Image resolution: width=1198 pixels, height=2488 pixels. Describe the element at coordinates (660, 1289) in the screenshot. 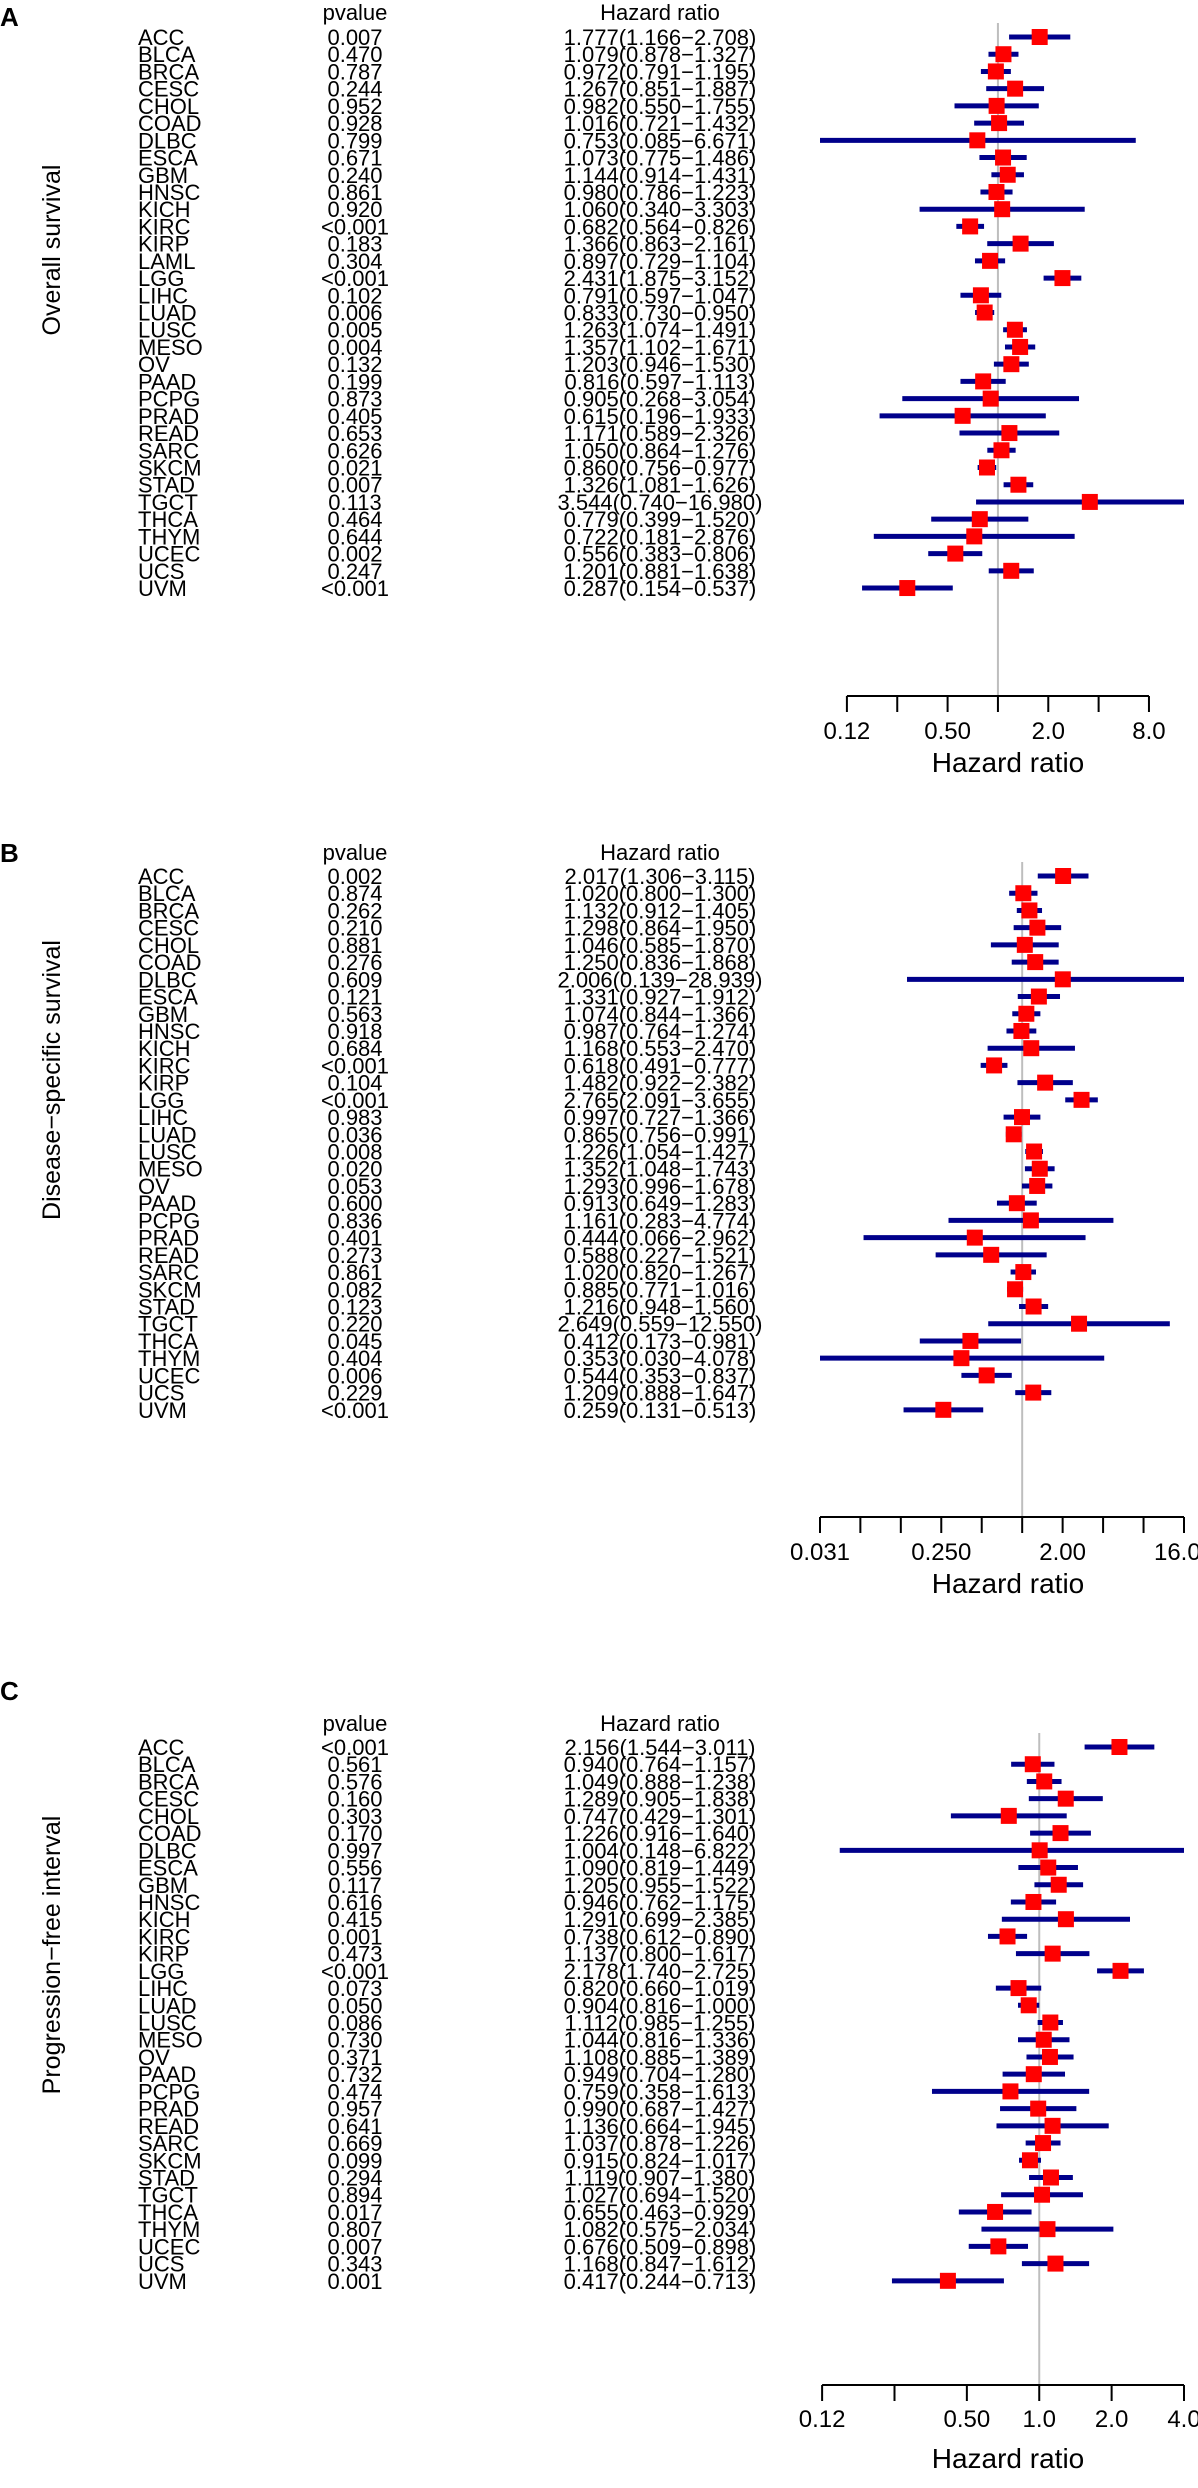

I see `row-hazard-ratio-text: 0.885(0.771−1.016)` at that location.